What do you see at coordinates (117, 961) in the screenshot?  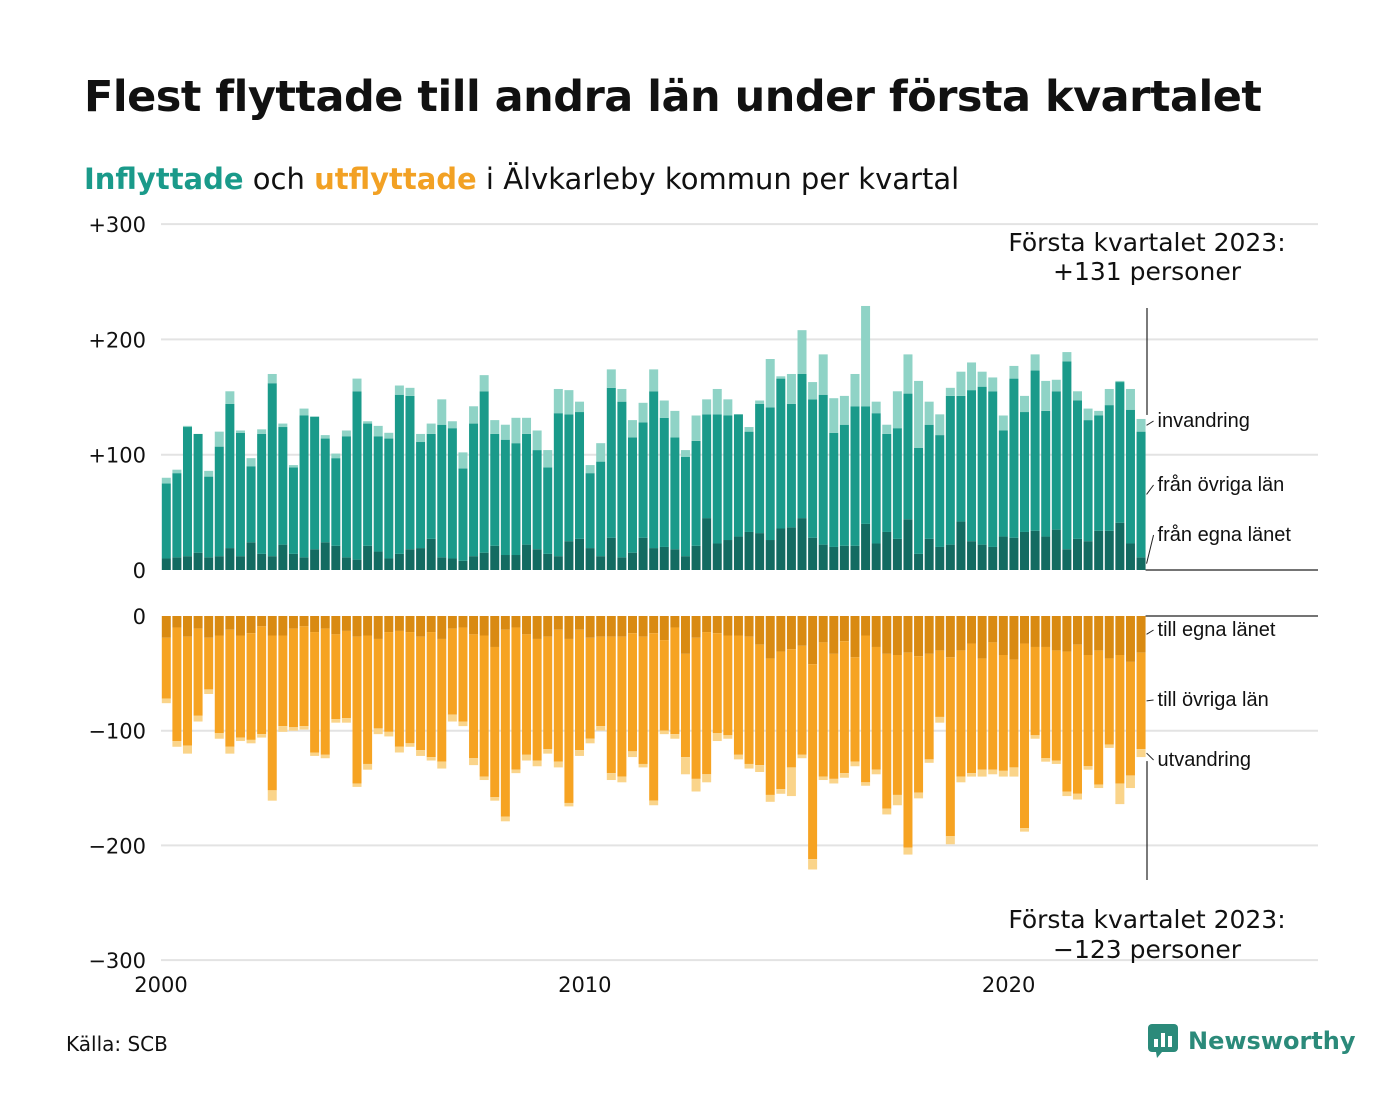 I see `ytick-bottom-300: −300` at bounding box center [117, 961].